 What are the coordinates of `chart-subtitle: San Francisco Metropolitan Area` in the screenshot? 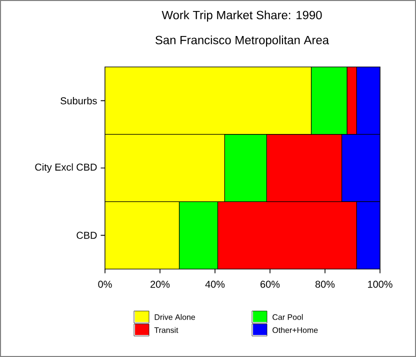 It's located at (243, 41).